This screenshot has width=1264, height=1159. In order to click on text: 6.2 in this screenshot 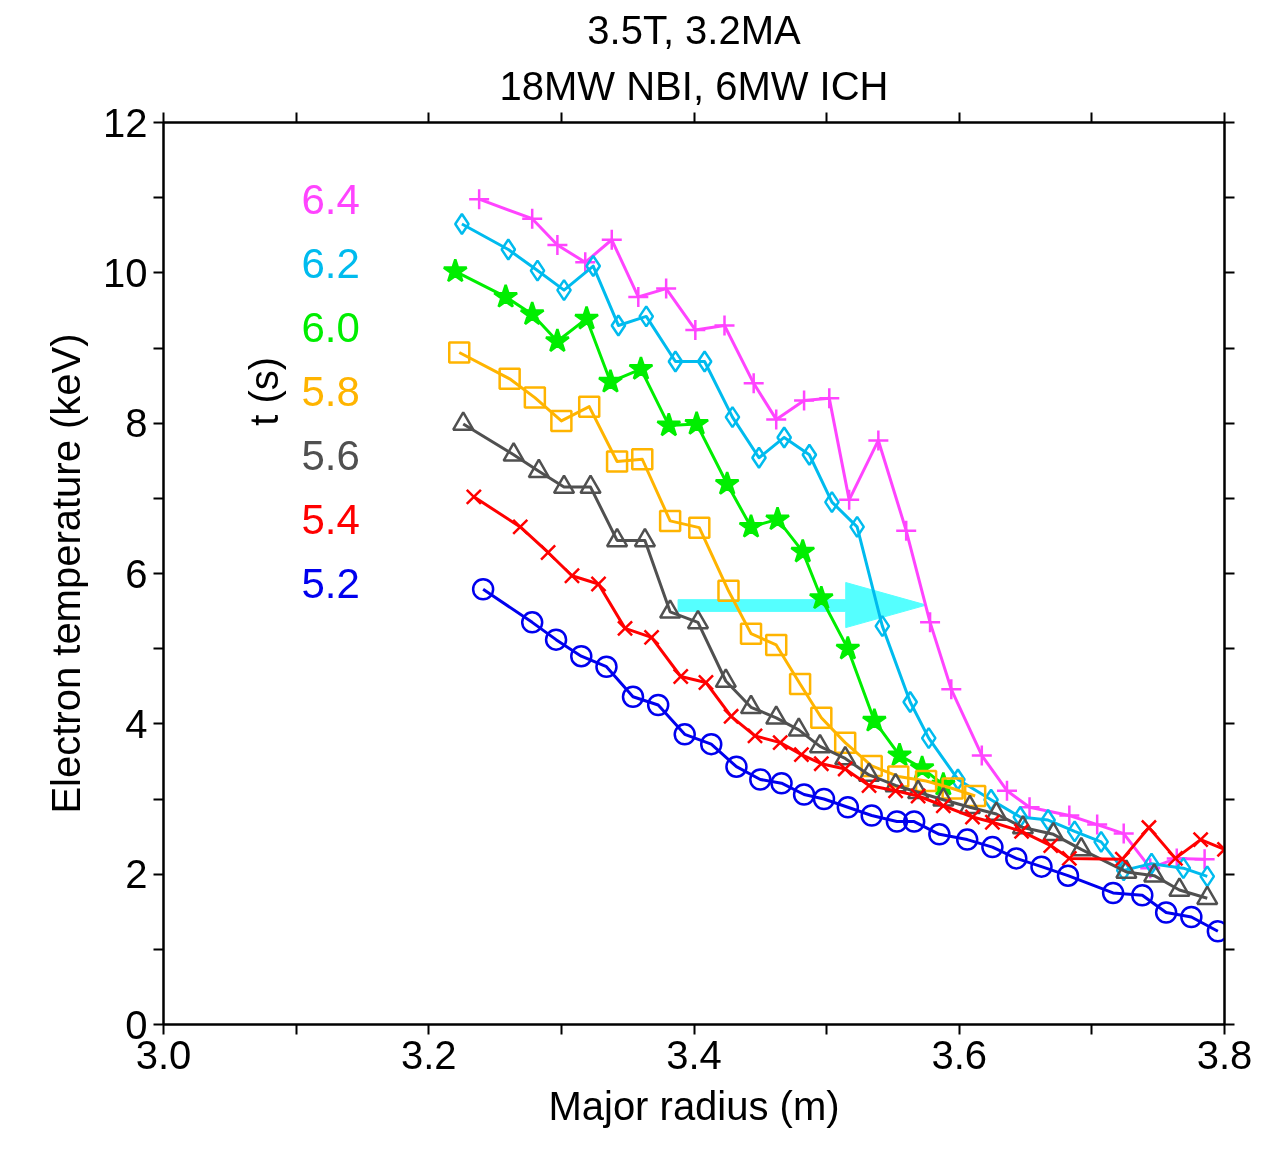, I will do `click(330, 263)`.